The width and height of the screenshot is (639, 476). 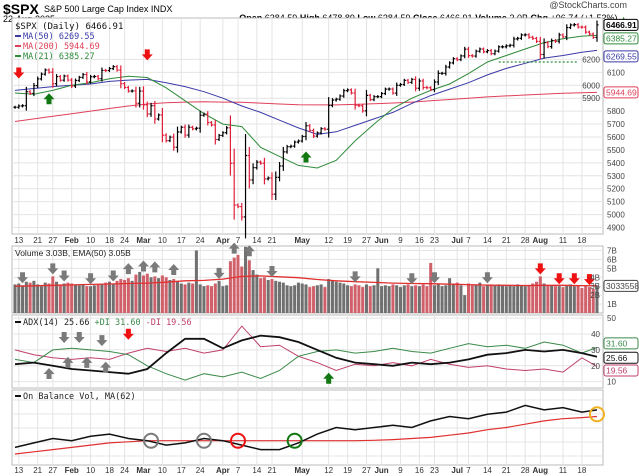 I want to click on red-arrow-down-icon, so click(x=19, y=73).